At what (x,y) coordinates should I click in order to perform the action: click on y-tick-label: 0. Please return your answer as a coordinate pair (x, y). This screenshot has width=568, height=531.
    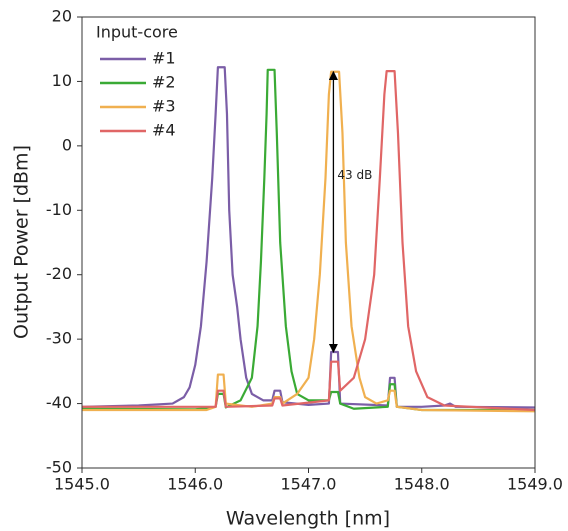
    Looking at the image, I should click on (67, 144).